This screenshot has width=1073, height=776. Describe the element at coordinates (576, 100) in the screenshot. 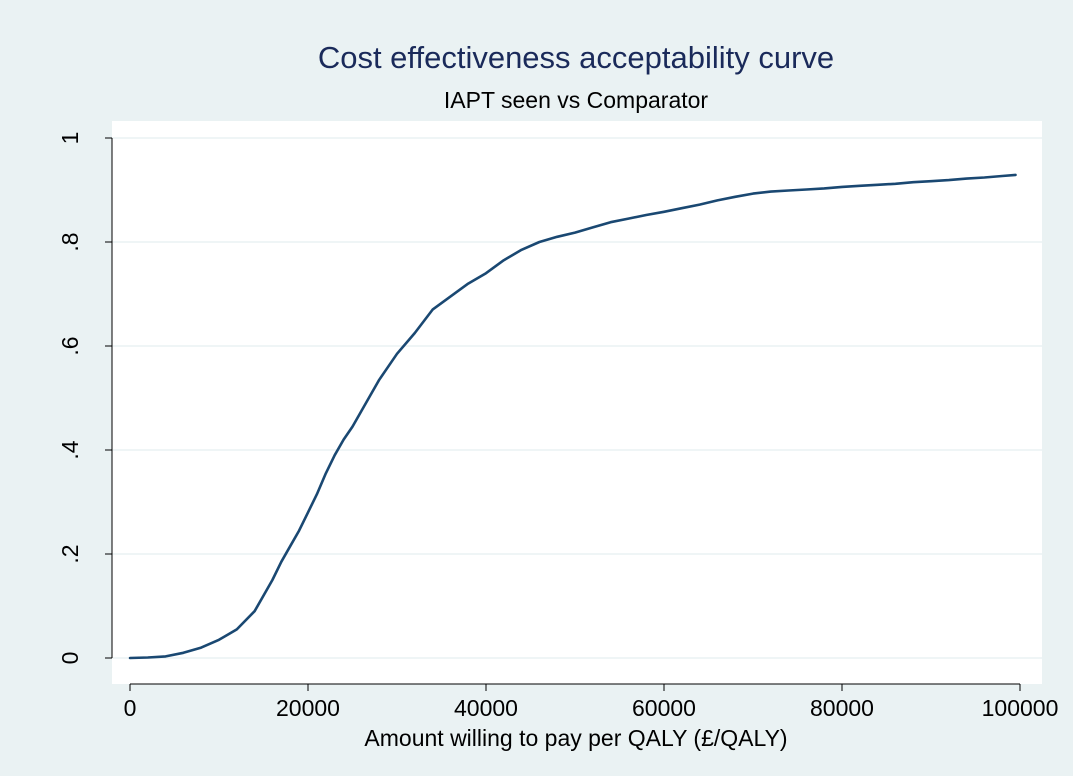

I see `chart-subtitle: IAPT seen vs Comparator` at that location.